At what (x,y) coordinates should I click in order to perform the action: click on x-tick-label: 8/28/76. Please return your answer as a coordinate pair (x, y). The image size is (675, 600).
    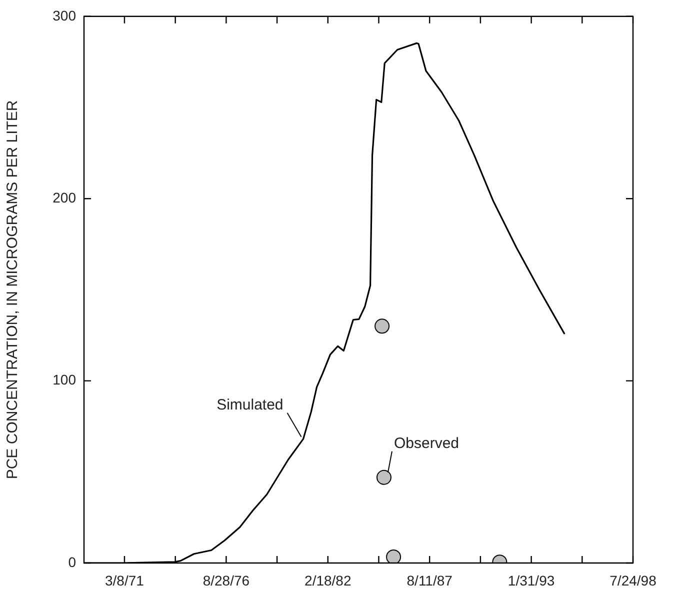
    Looking at the image, I should click on (226, 580).